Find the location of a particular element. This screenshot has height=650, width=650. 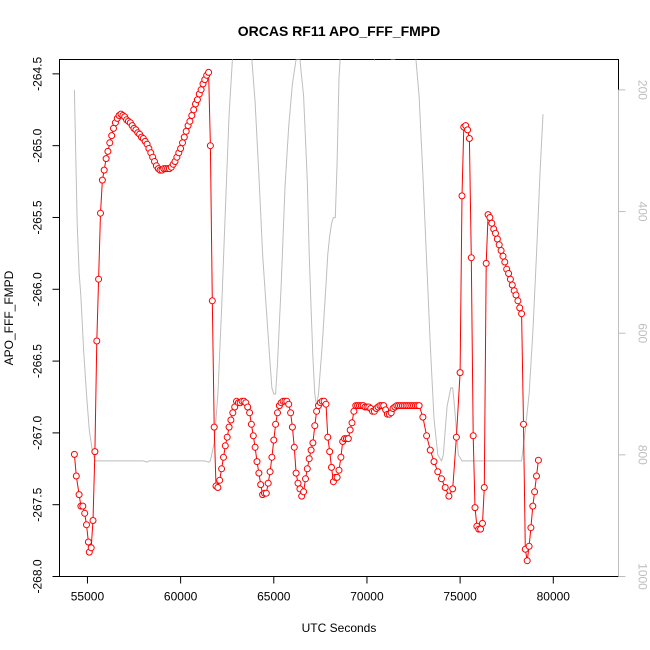

y2-tick-label: 1000 is located at coordinates (643, 576).